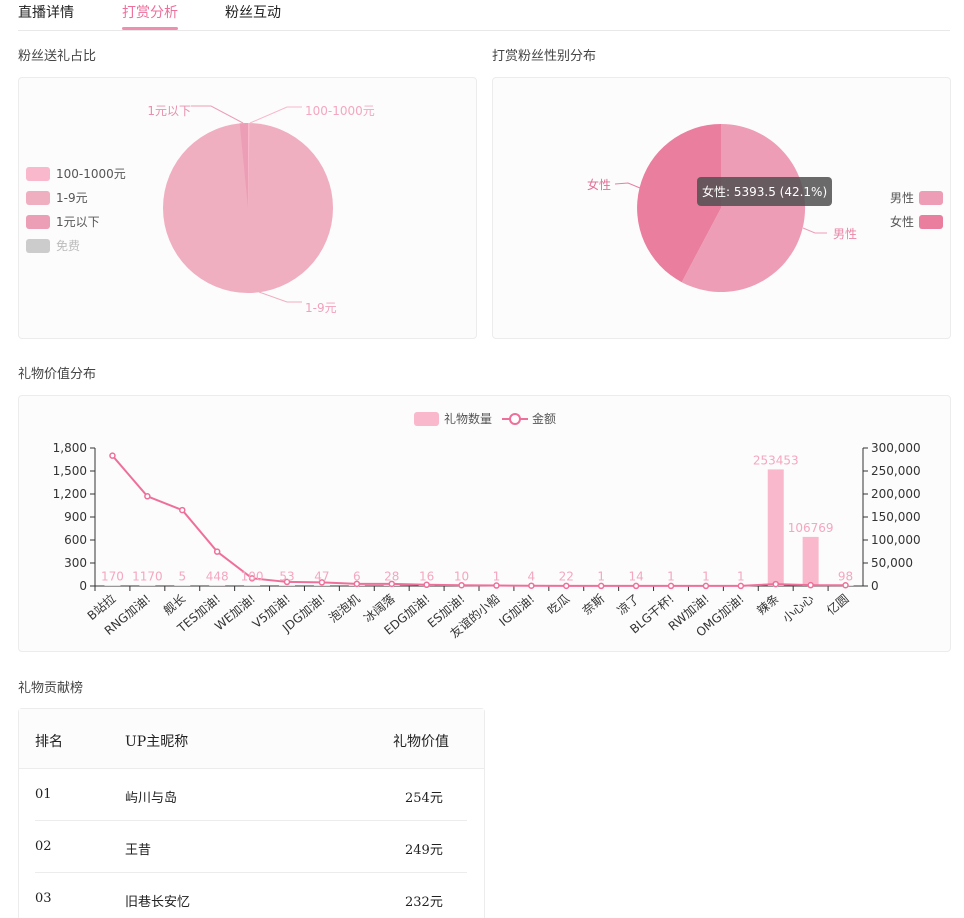 This screenshot has width=964, height=918. What do you see at coordinates (628, 604) in the screenshot?
I see `x-tick-label: 凉了` at bounding box center [628, 604].